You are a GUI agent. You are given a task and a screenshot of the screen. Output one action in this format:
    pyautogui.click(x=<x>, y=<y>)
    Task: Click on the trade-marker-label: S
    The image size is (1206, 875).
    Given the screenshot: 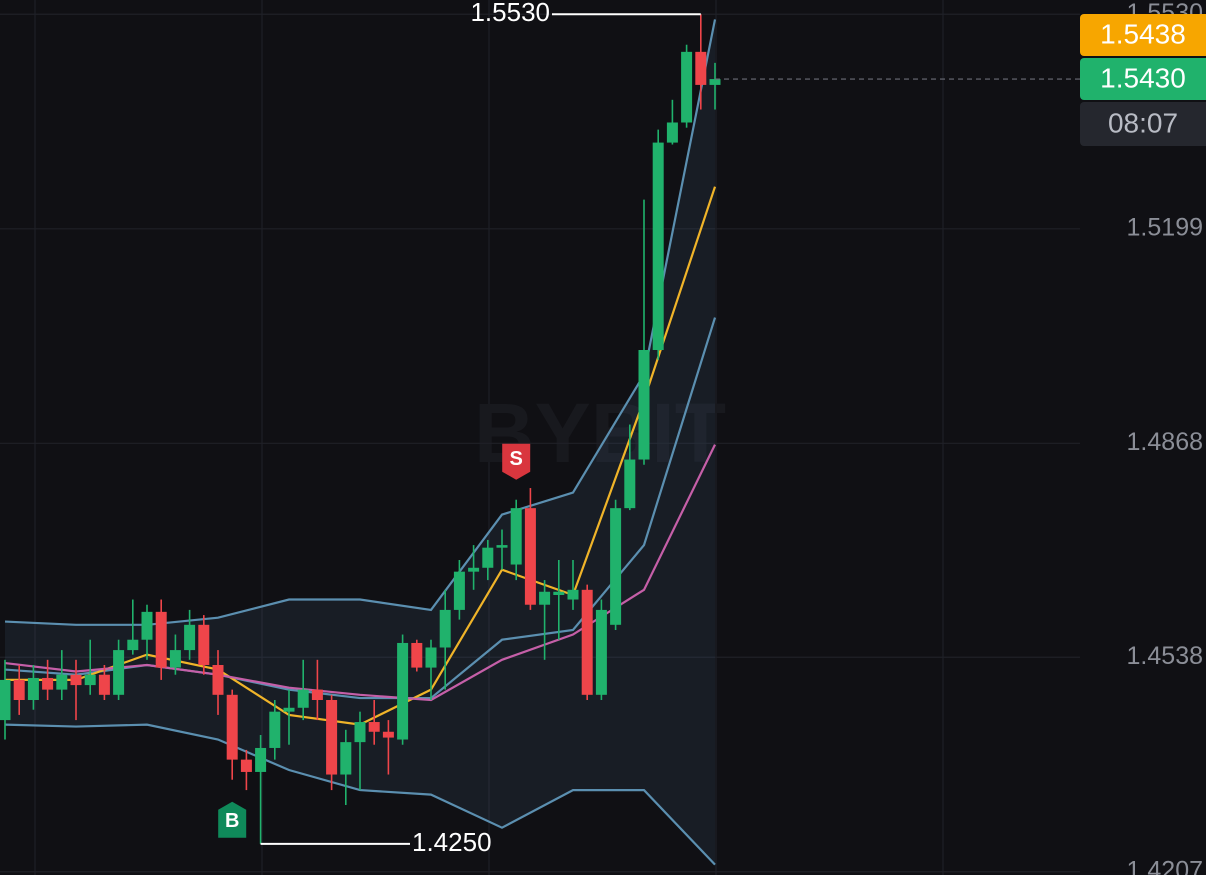 What is the action you would take?
    pyautogui.click(x=516, y=459)
    